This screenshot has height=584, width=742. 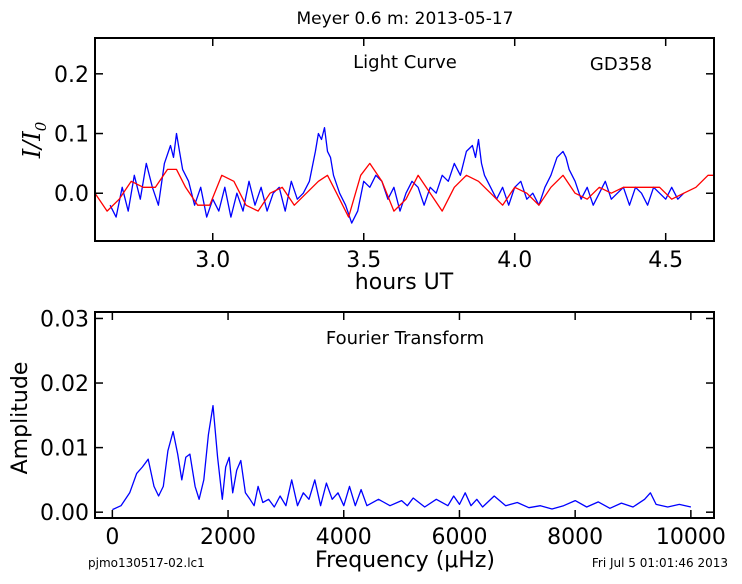 What do you see at coordinates (146, 563) in the screenshot?
I see `footer-left: pjmo130517-02.lc1` at bounding box center [146, 563].